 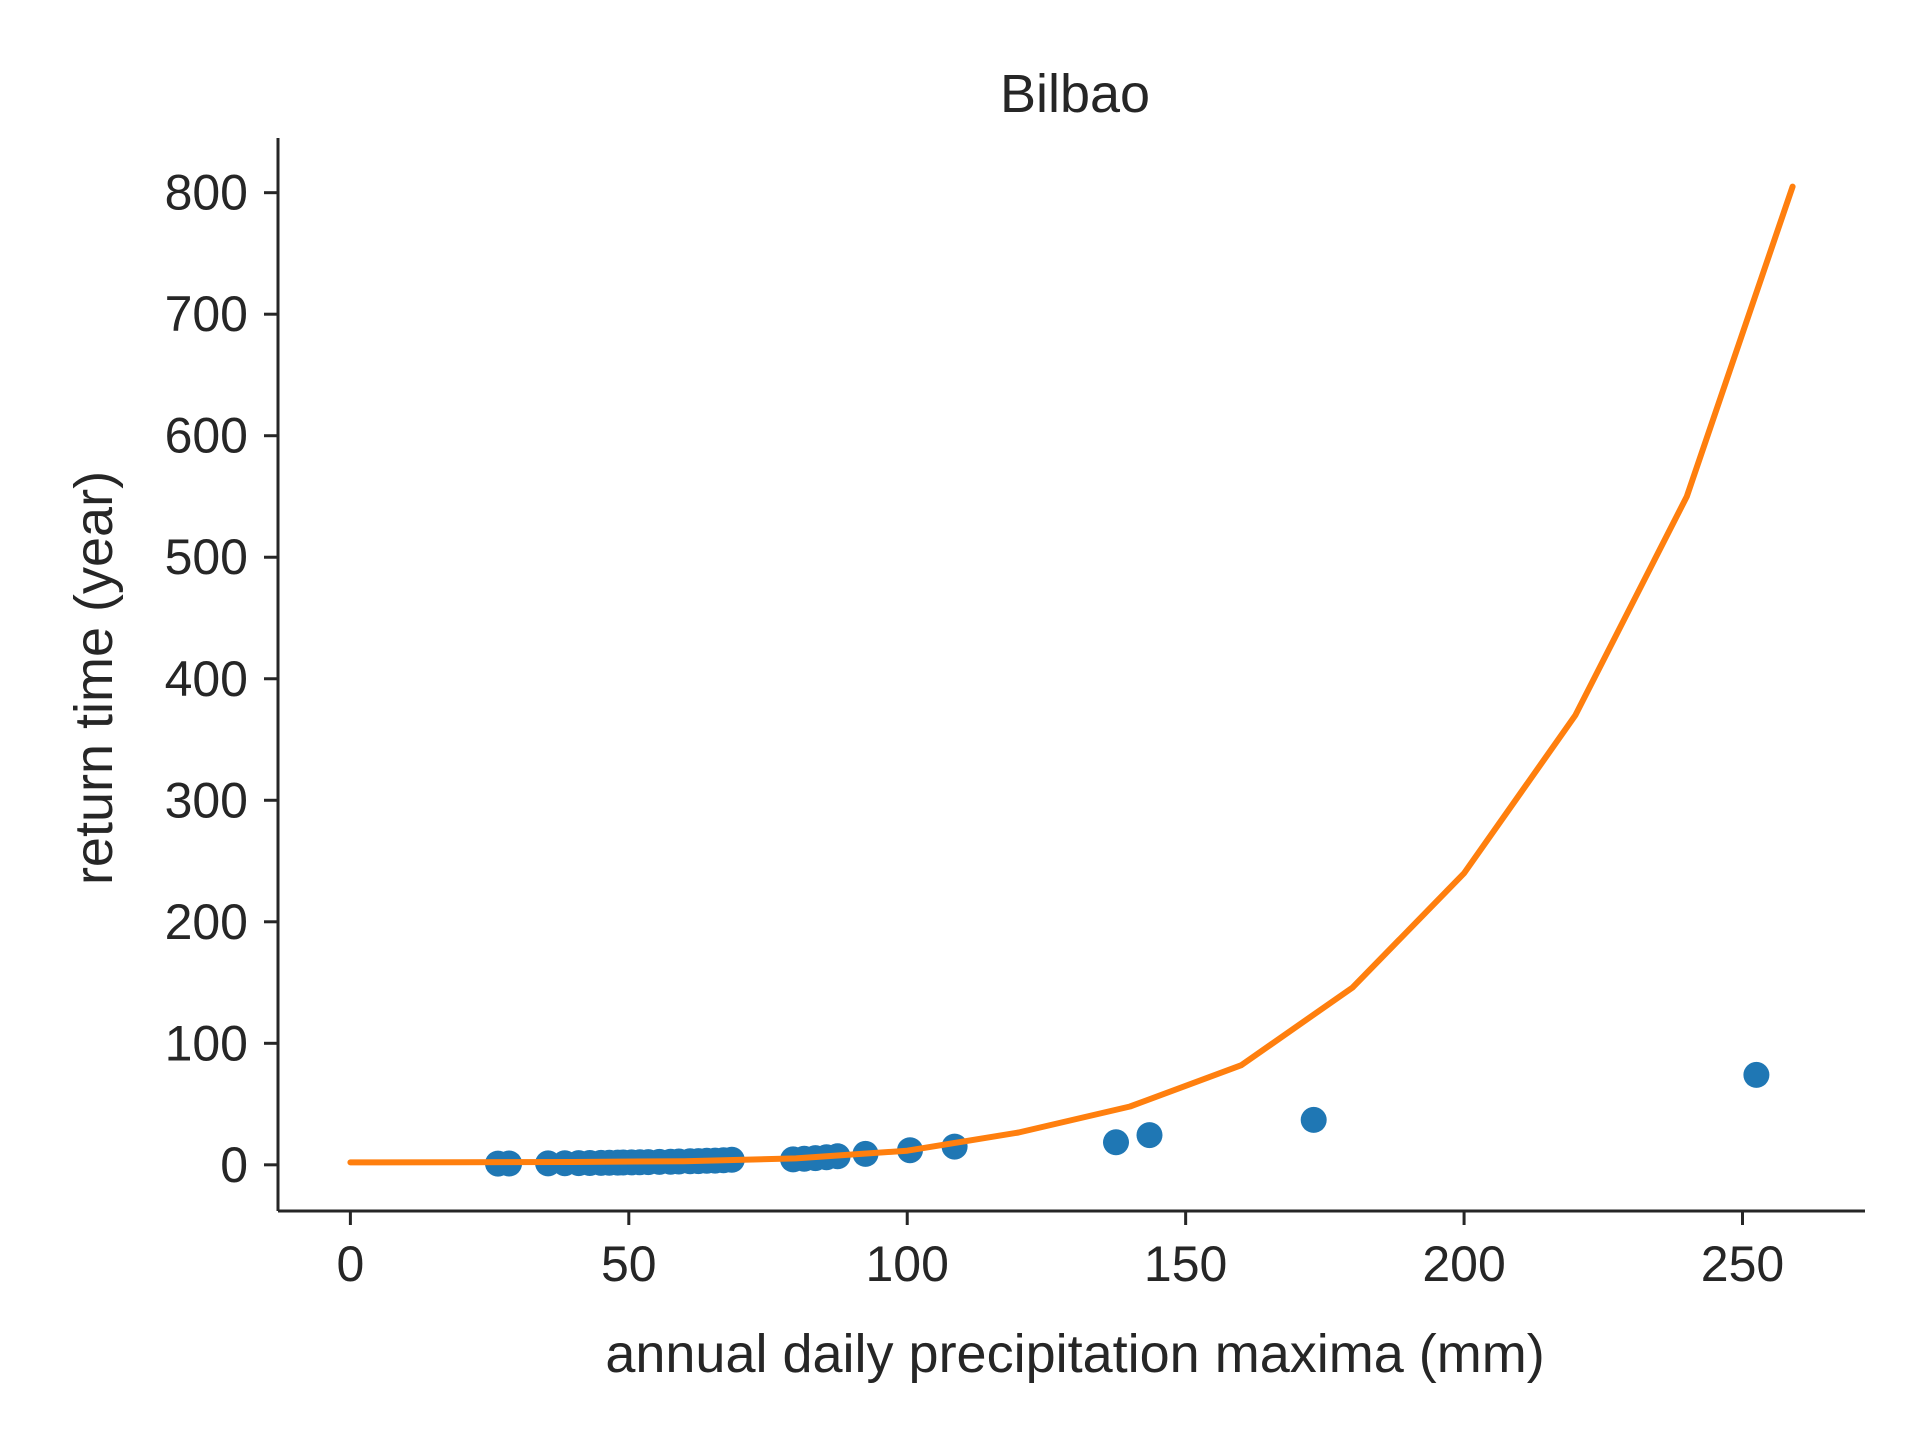 I want to click on y-axis-ticks: 0 100 200 300 400 500 600 700 800, so click(x=221, y=679).